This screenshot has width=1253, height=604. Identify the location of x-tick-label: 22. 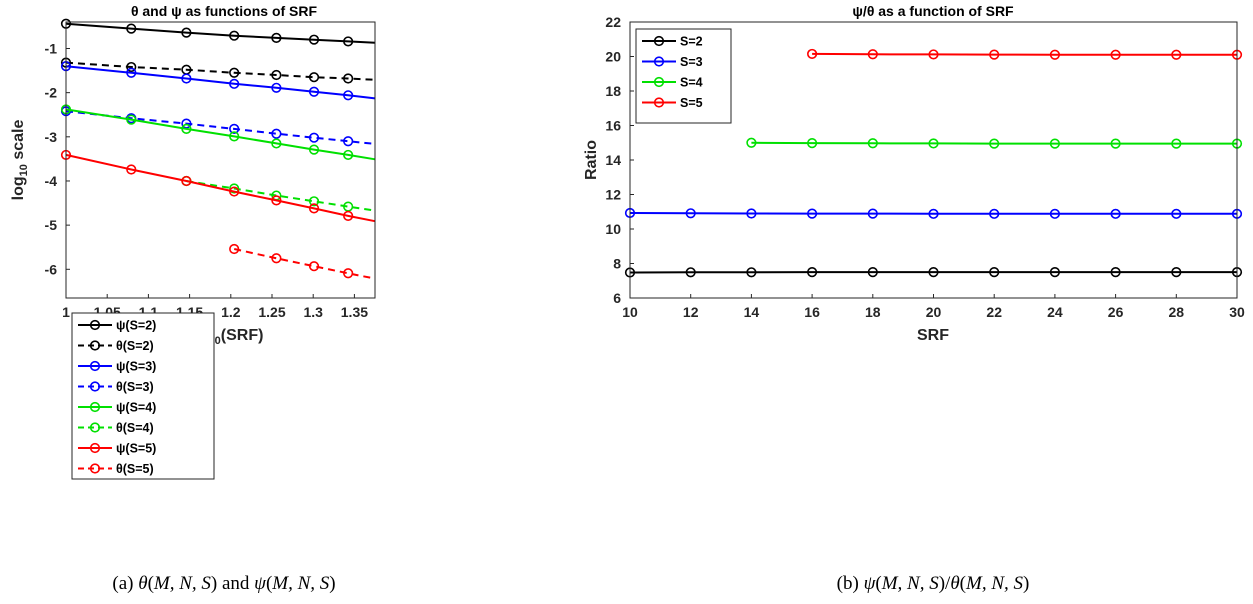
(994, 312).